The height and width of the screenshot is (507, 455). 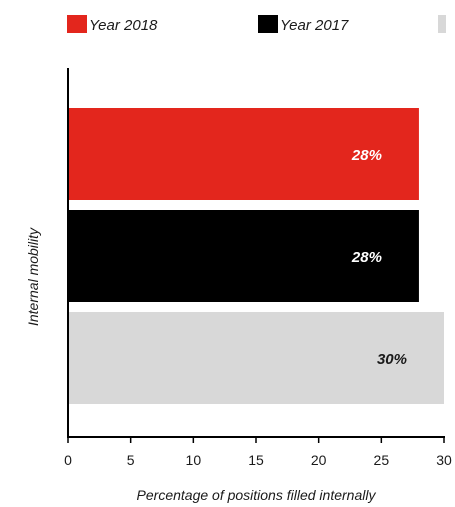 I want to click on bar-2-label: 28%, so click(x=366, y=257).